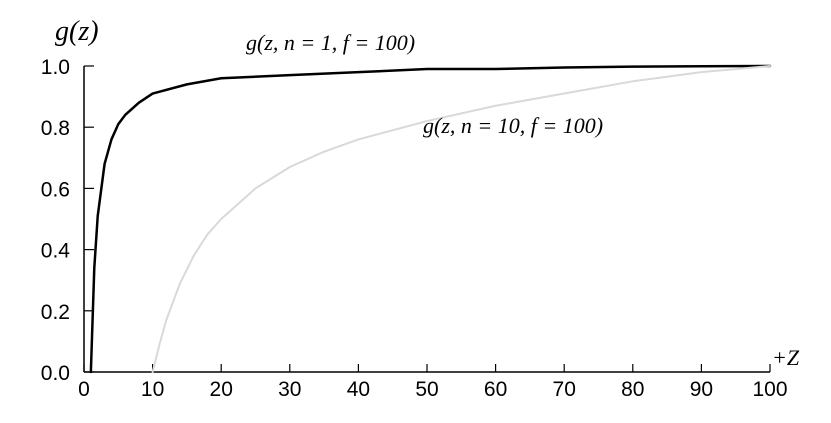 This screenshot has width=831, height=423. What do you see at coordinates (426, 389) in the screenshot?
I see `x-tick-label: 50` at bounding box center [426, 389].